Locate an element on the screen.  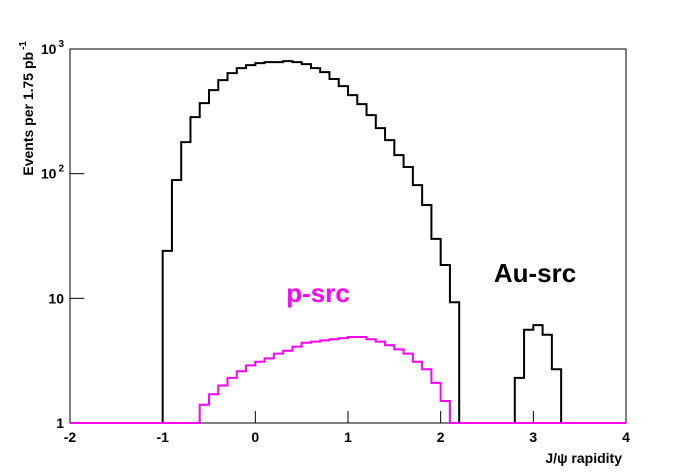
y-tick-label: 1 is located at coordinates (60, 423).